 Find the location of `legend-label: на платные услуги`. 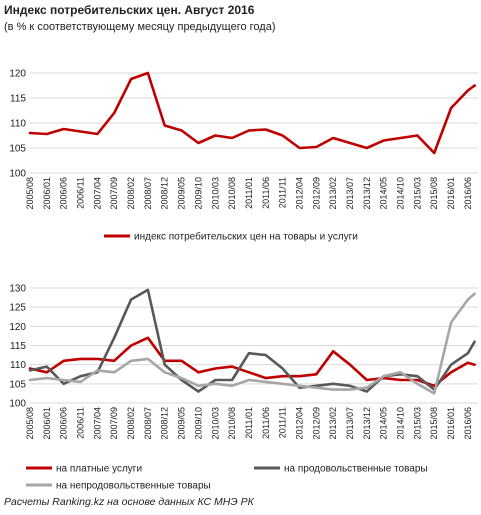

legend-label: на платные услуги is located at coordinates (99, 469).